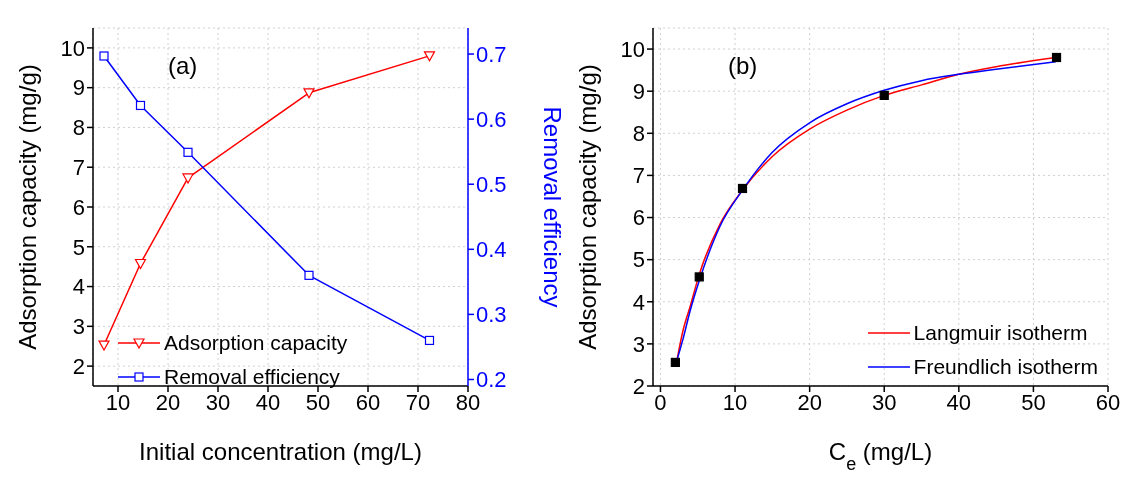 This screenshot has height=482, width=1130. Describe the element at coordinates (1000, 333) in the screenshot. I see `legend-label: Langmuir isotherm` at that location.